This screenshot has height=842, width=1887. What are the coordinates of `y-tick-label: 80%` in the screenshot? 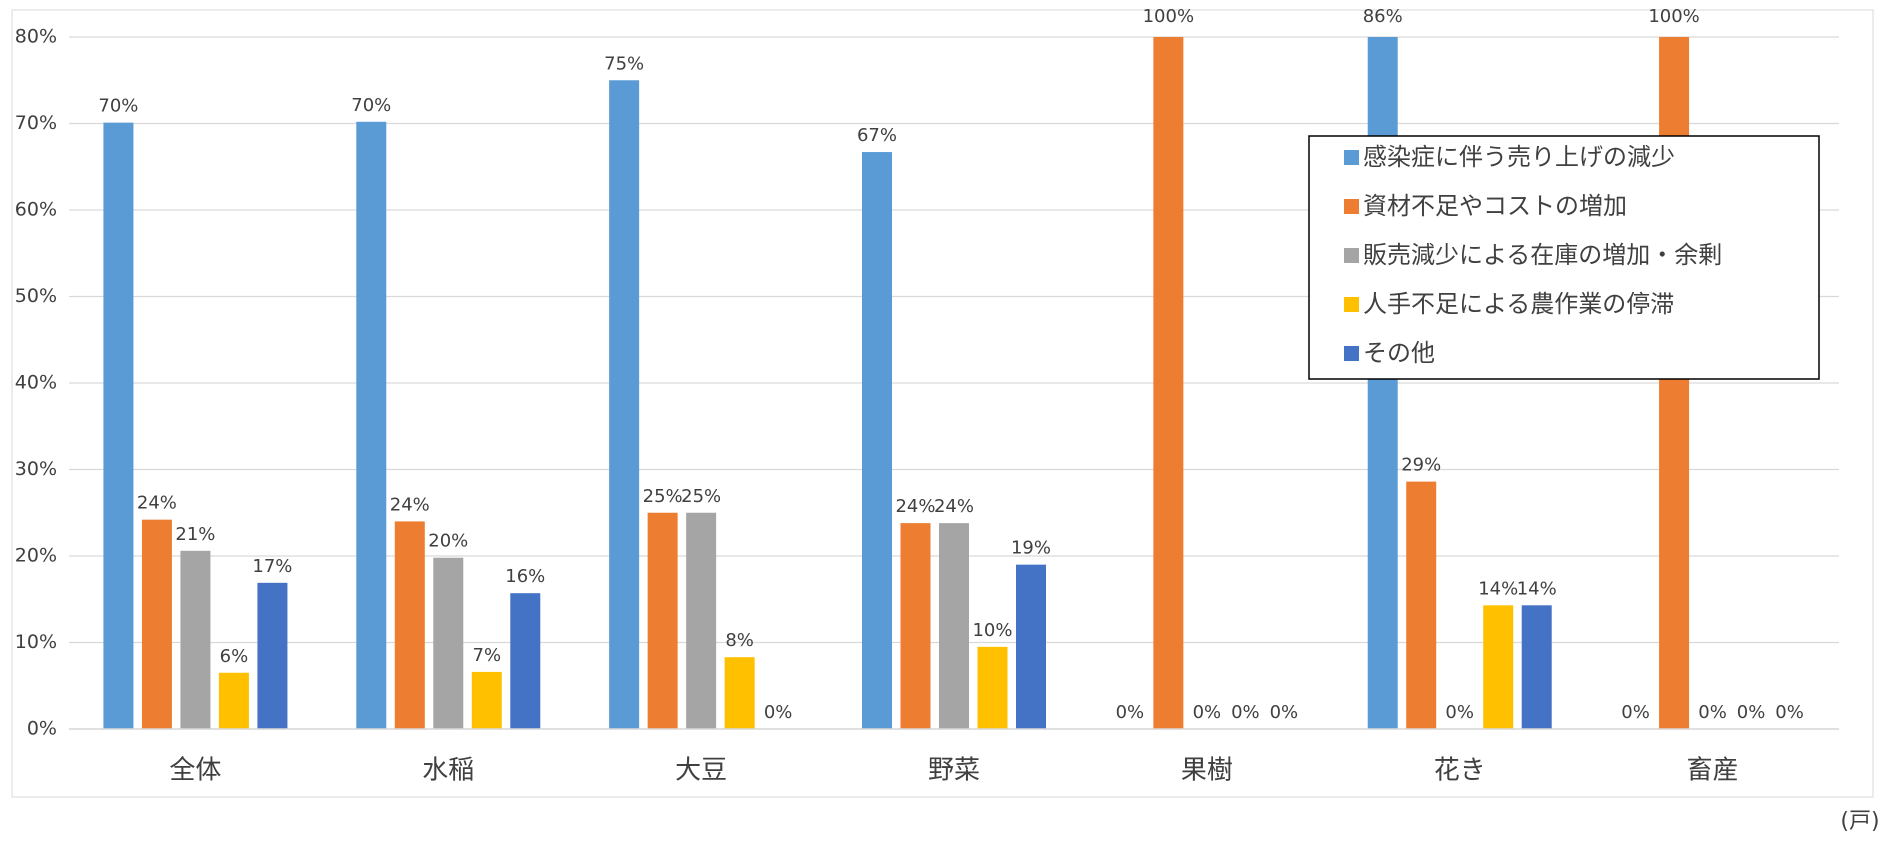 It's located at (36, 37).